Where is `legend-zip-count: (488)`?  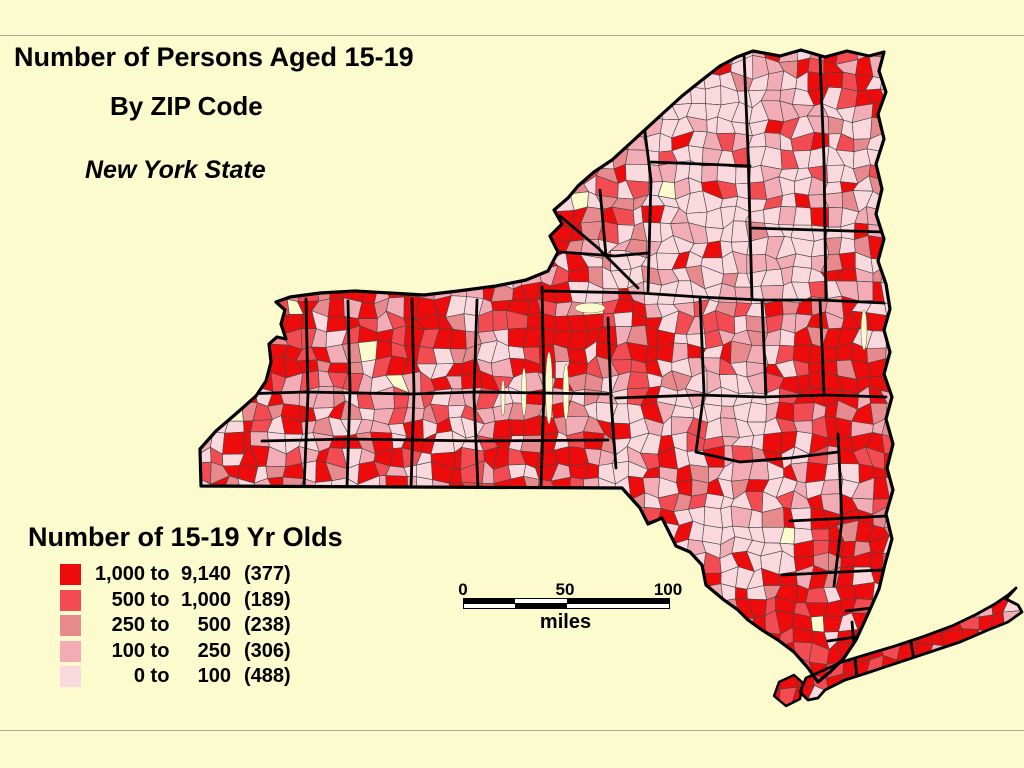
legend-zip-count: (488) is located at coordinates (267, 676).